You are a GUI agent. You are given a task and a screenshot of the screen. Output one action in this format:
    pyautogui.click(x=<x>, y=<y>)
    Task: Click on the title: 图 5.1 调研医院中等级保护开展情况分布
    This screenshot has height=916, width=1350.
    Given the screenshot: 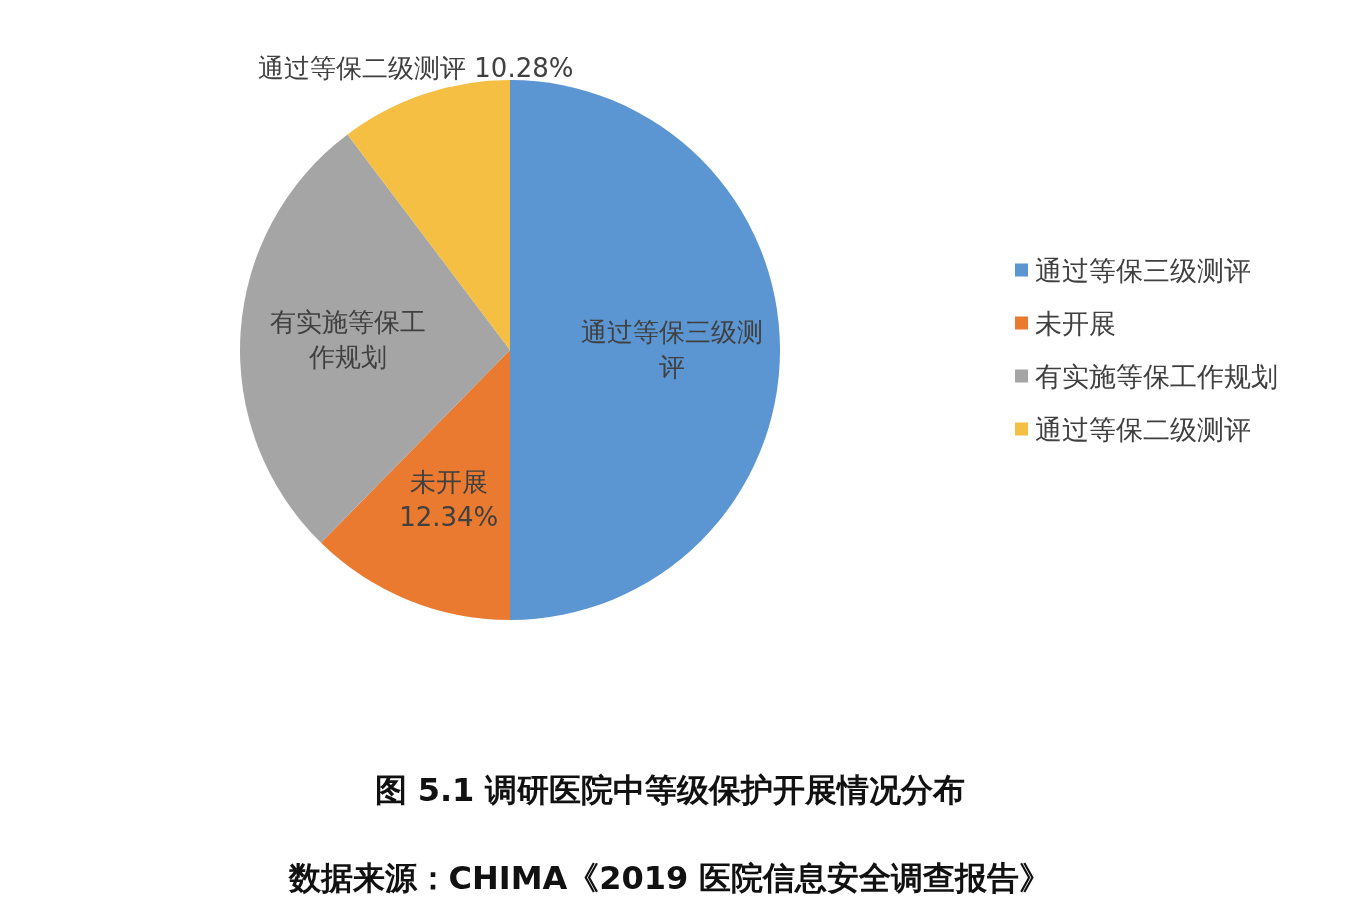 What is the action you would take?
    pyautogui.click(x=670, y=790)
    